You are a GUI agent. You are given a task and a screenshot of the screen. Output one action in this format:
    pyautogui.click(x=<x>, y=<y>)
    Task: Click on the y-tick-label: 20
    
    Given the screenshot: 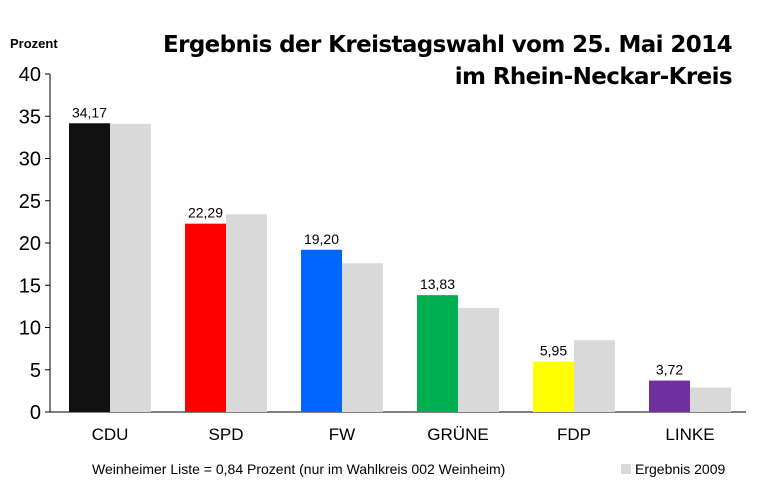 What is the action you would take?
    pyautogui.click(x=30, y=244)
    